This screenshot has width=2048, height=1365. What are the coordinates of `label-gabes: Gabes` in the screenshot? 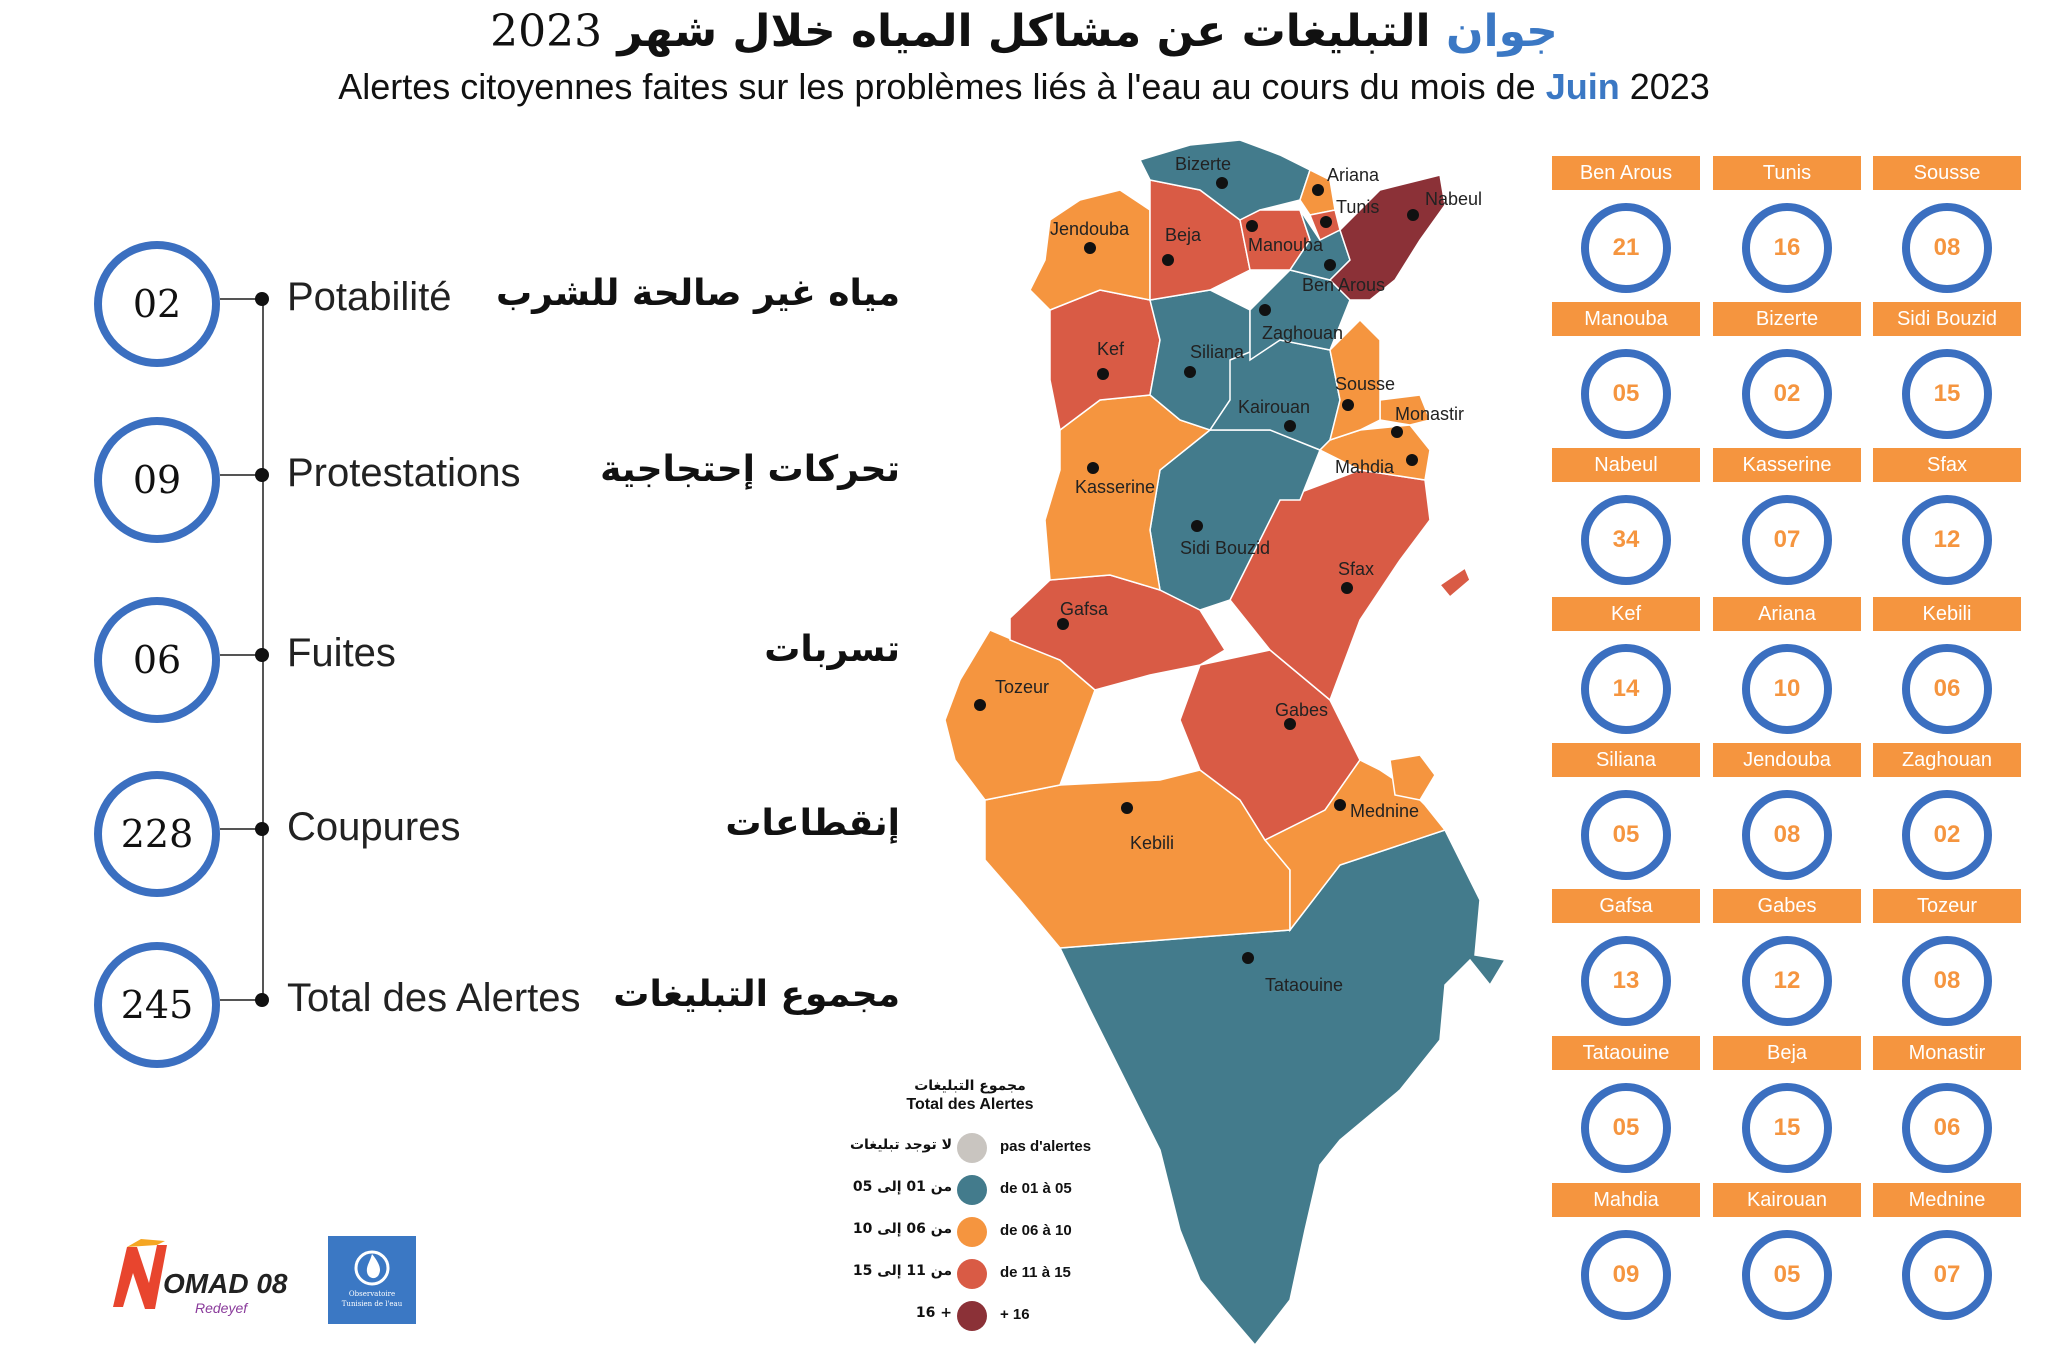 It's located at (1301, 710).